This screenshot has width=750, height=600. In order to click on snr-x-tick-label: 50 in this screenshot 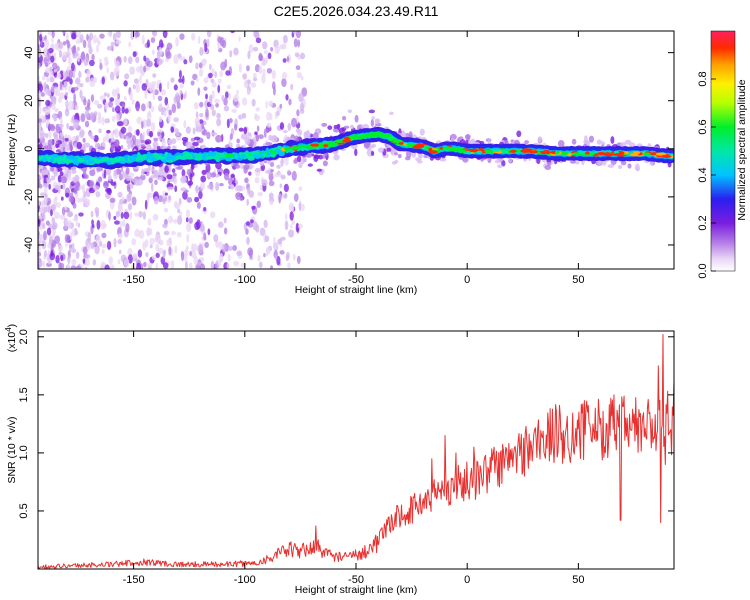, I will do `click(578, 580)`.